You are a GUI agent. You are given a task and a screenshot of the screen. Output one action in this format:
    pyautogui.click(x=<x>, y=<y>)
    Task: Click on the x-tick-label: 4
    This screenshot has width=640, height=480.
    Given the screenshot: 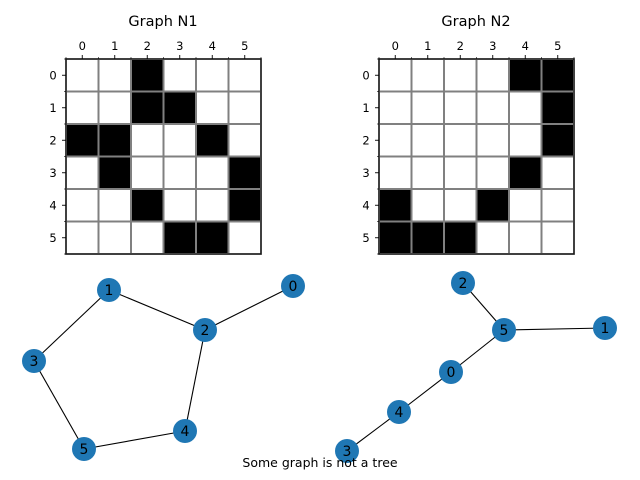 What is the action you would take?
    pyautogui.click(x=525, y=46)
    